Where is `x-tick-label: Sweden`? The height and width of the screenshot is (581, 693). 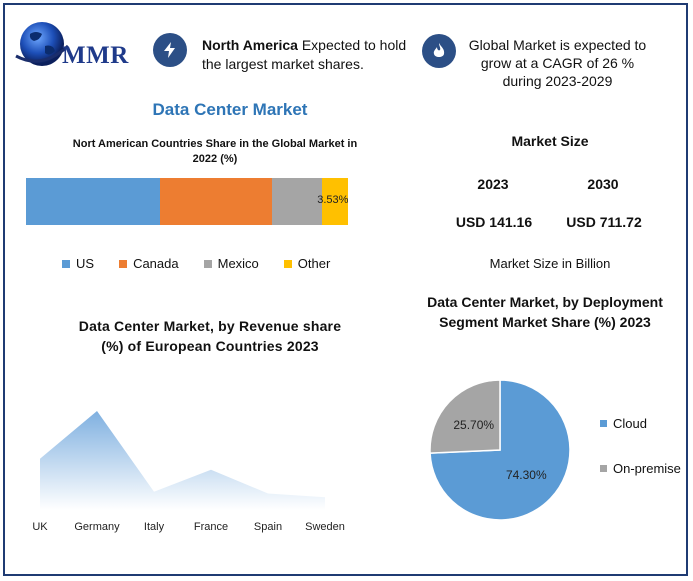 x-tick-label: Sweden is located at coordinates (325, 527).